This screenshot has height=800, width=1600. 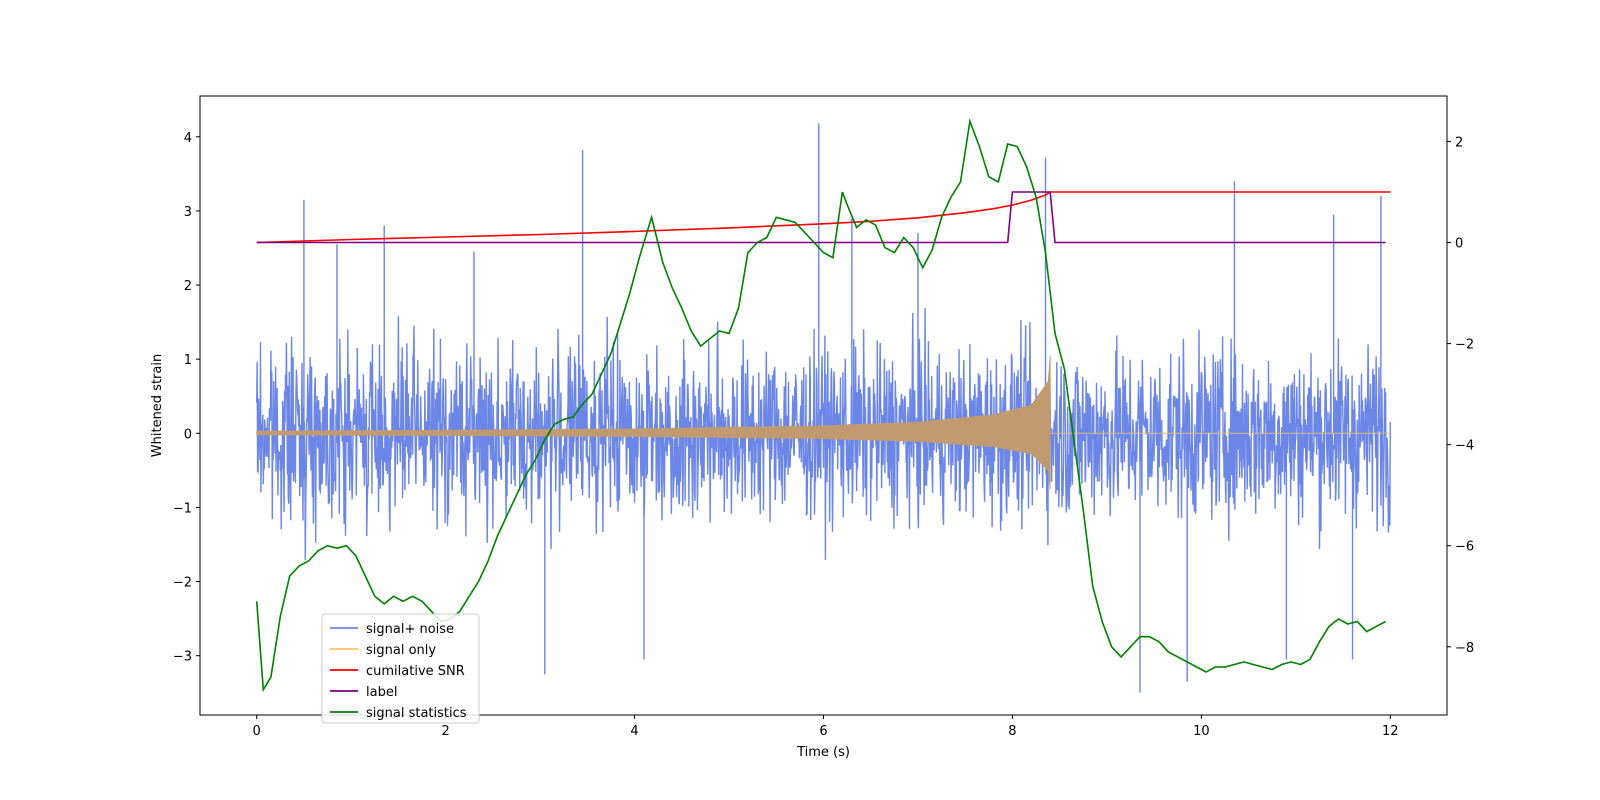 What do you see at coordinates (157, 405) in the screenshot?
I see `y-axis-label: Whitened strain` at bounding box center [157, 405].